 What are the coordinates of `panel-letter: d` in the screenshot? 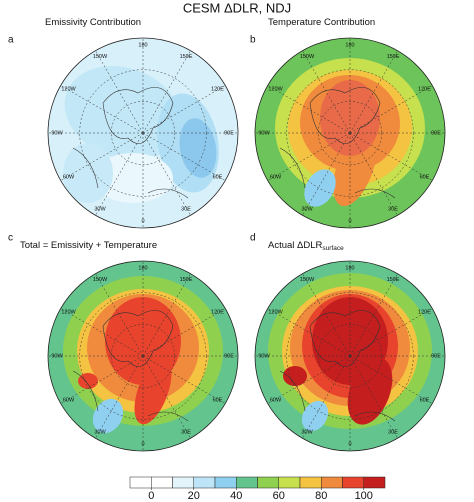 It's located at (253, 238).